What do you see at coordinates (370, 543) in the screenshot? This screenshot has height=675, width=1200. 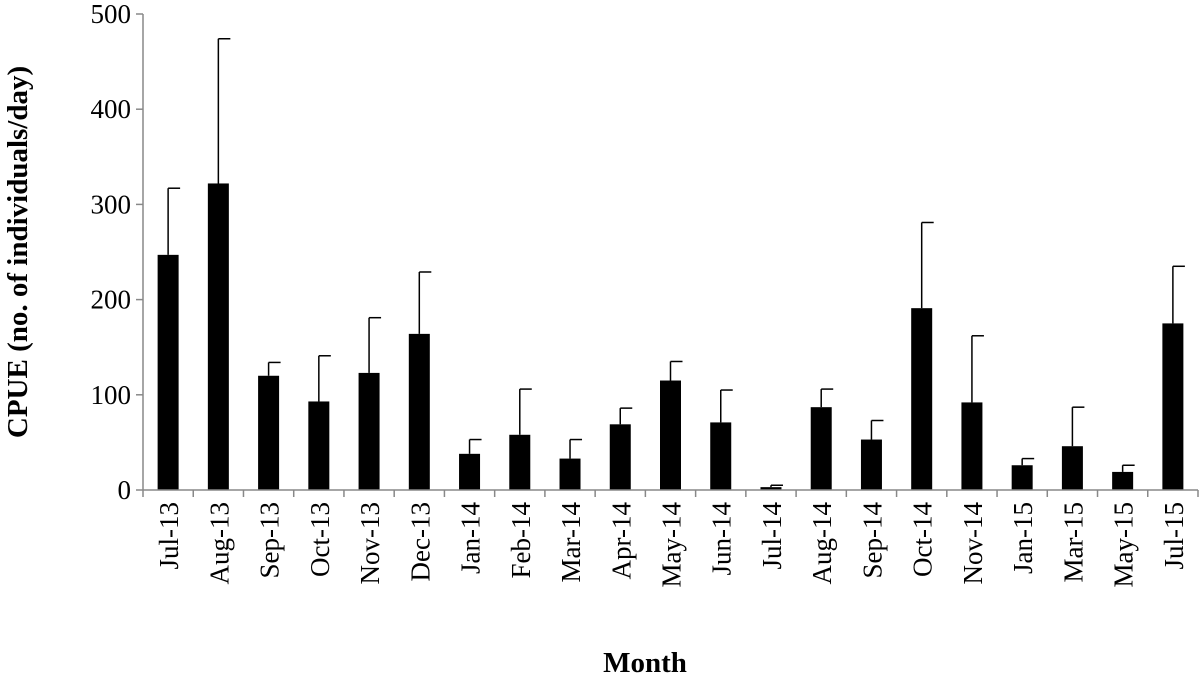 I see `x-tick-label: Nov-13` at bounding box center [370, 543].